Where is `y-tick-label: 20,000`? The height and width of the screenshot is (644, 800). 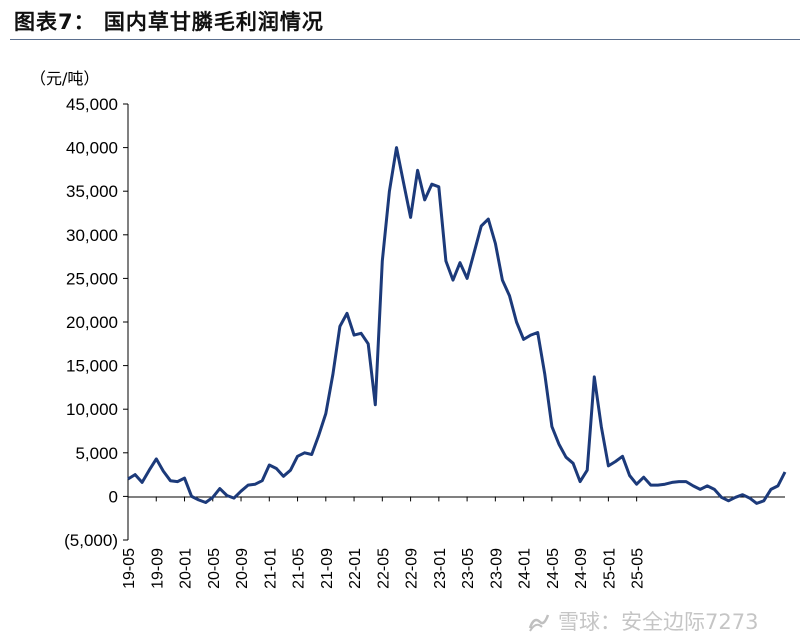
y-tick-label: 20,000 is located at coordinates (92, 322).